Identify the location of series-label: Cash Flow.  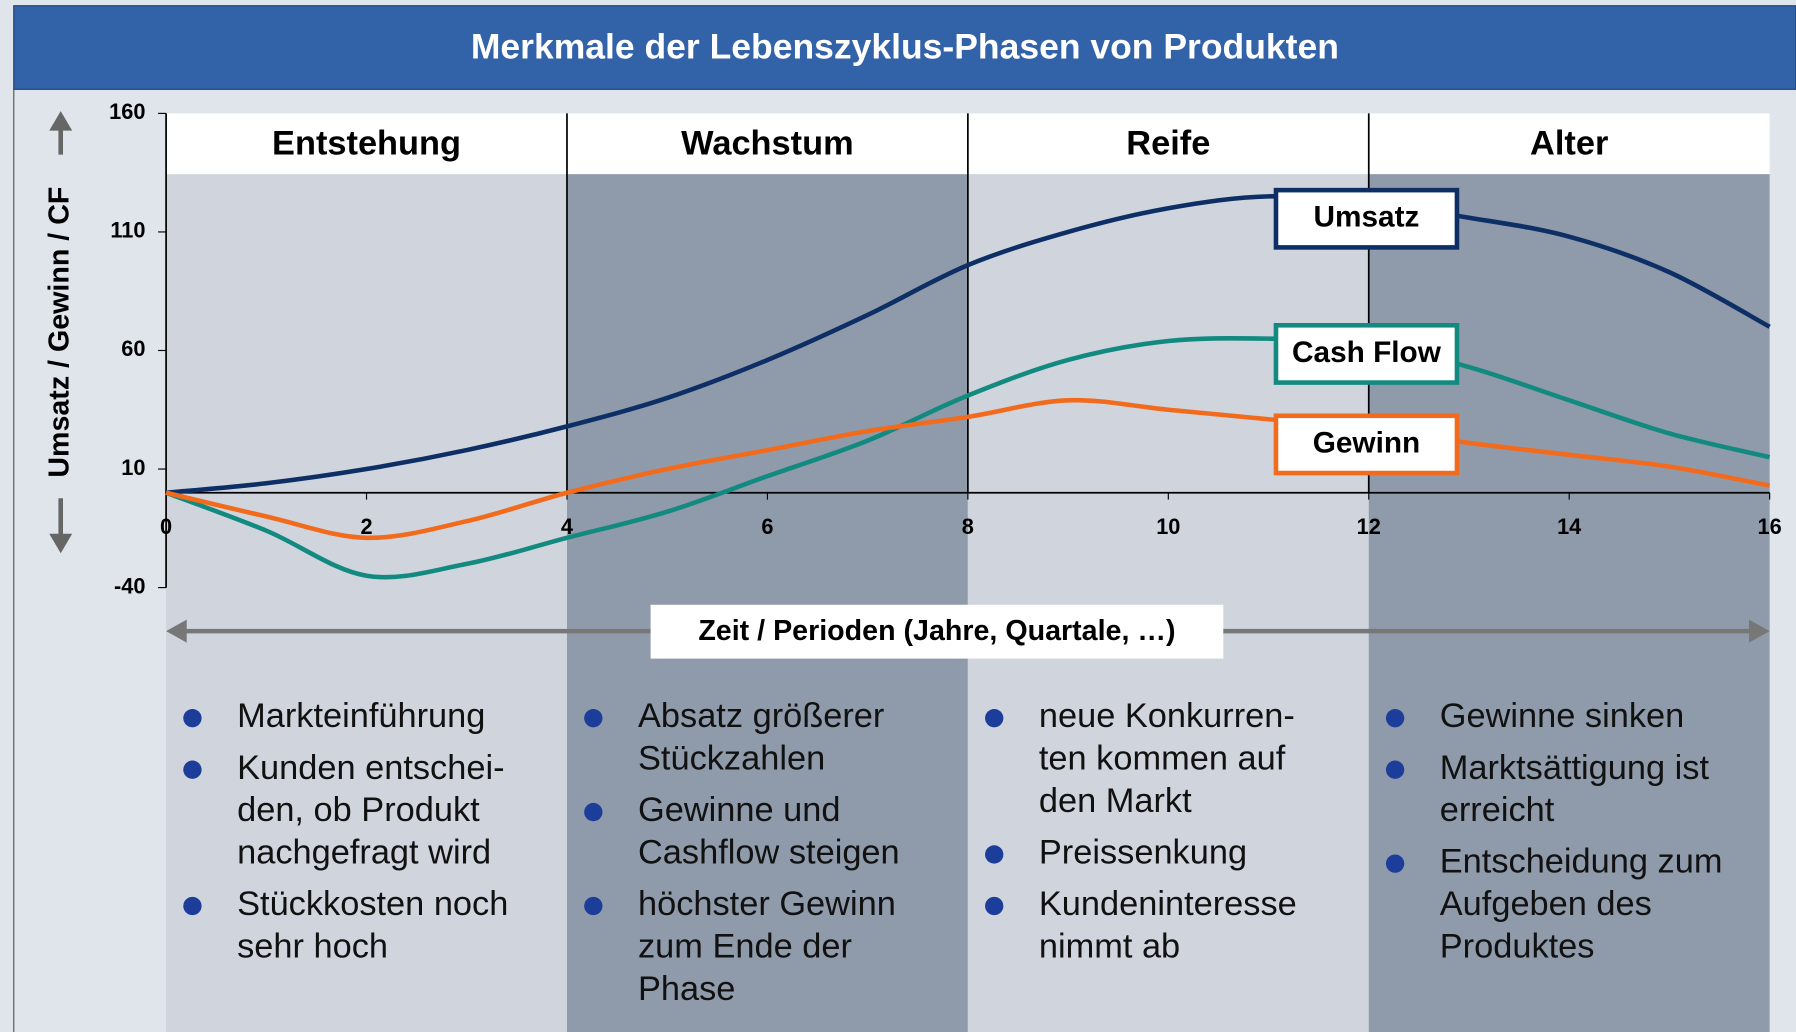
(1367, 352).